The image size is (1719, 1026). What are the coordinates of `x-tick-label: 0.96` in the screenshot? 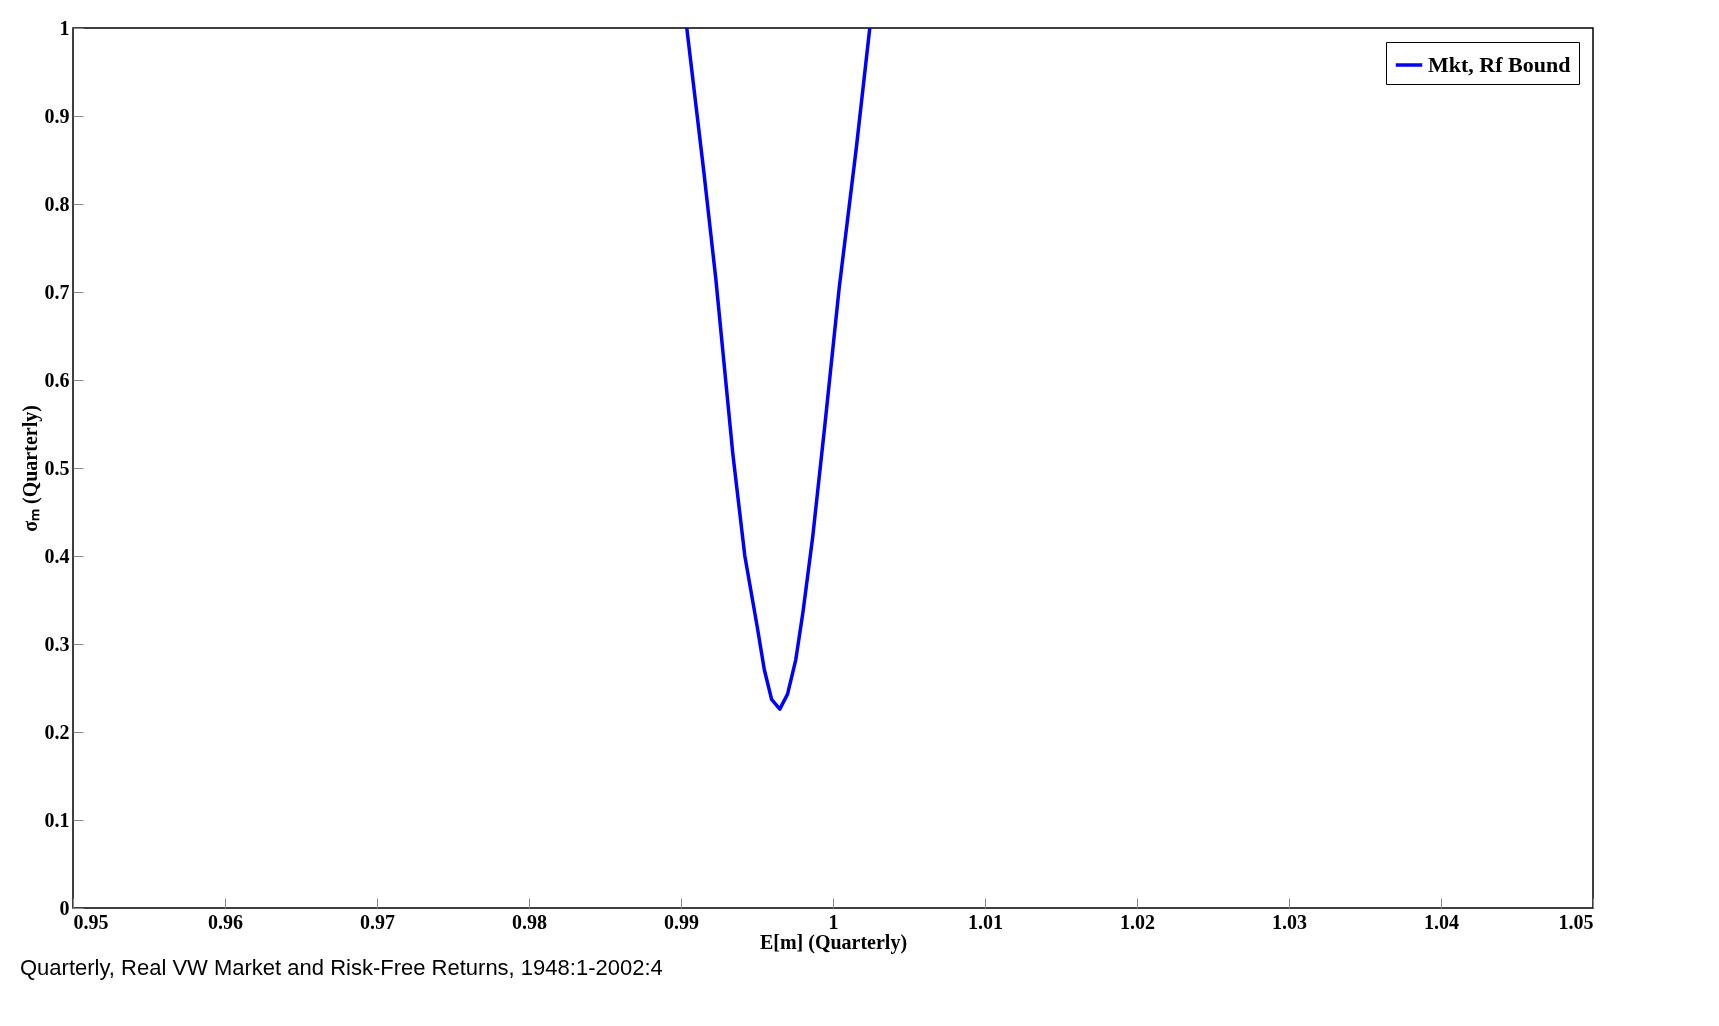 It's located at (225, 921).